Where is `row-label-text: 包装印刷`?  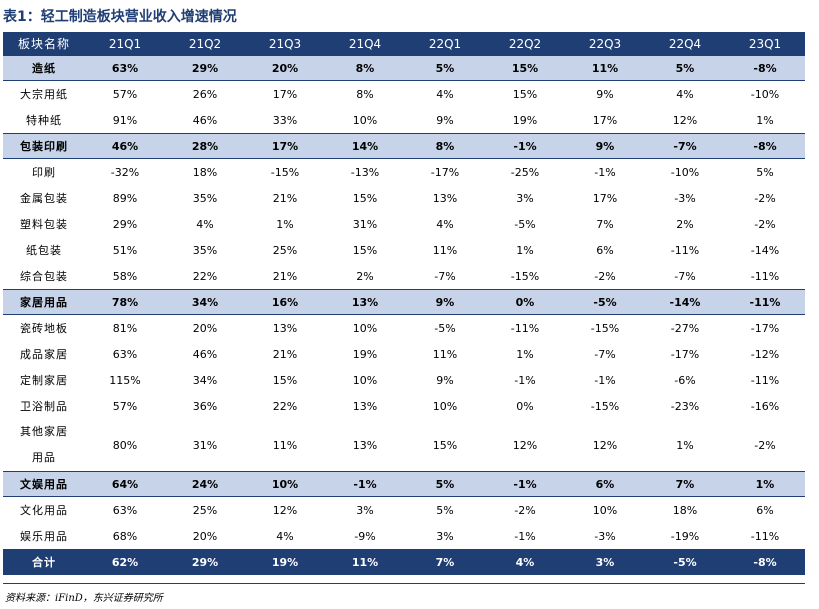
row-label-text: 包装印刷 is located at coordinates (44, 146).